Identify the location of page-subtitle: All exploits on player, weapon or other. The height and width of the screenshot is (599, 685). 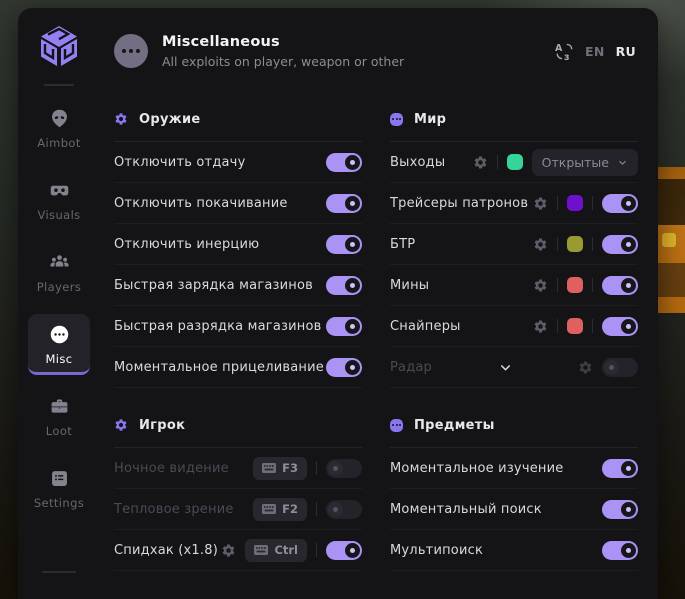
(283, 61).